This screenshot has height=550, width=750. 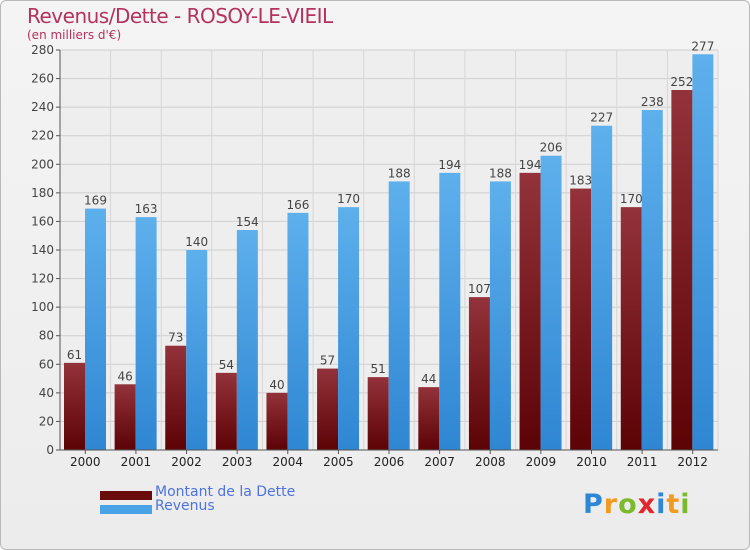 What do you see at coordinates (541, 462) in the screenshot?
I see `x-tick-label: 2009` at bounding box center [541, 462].